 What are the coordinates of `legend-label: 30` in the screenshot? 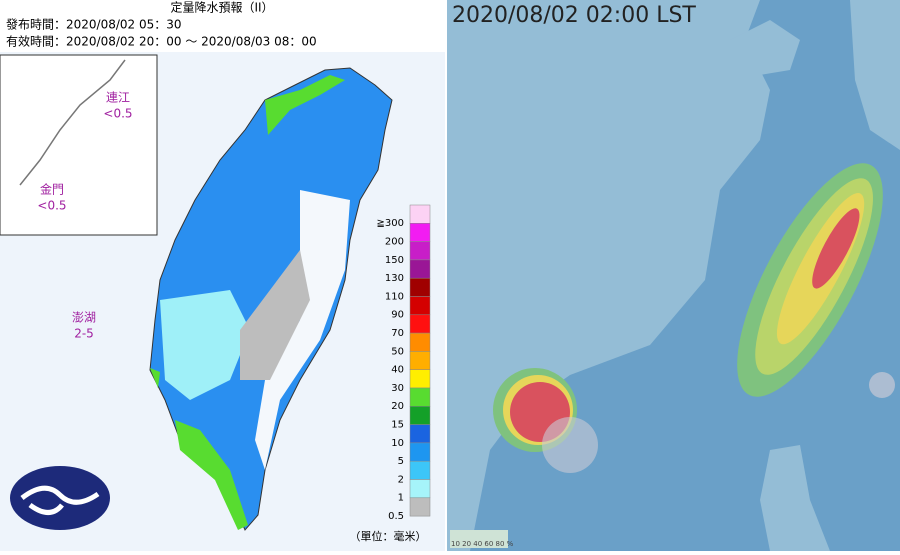 It's located at (397, 388).